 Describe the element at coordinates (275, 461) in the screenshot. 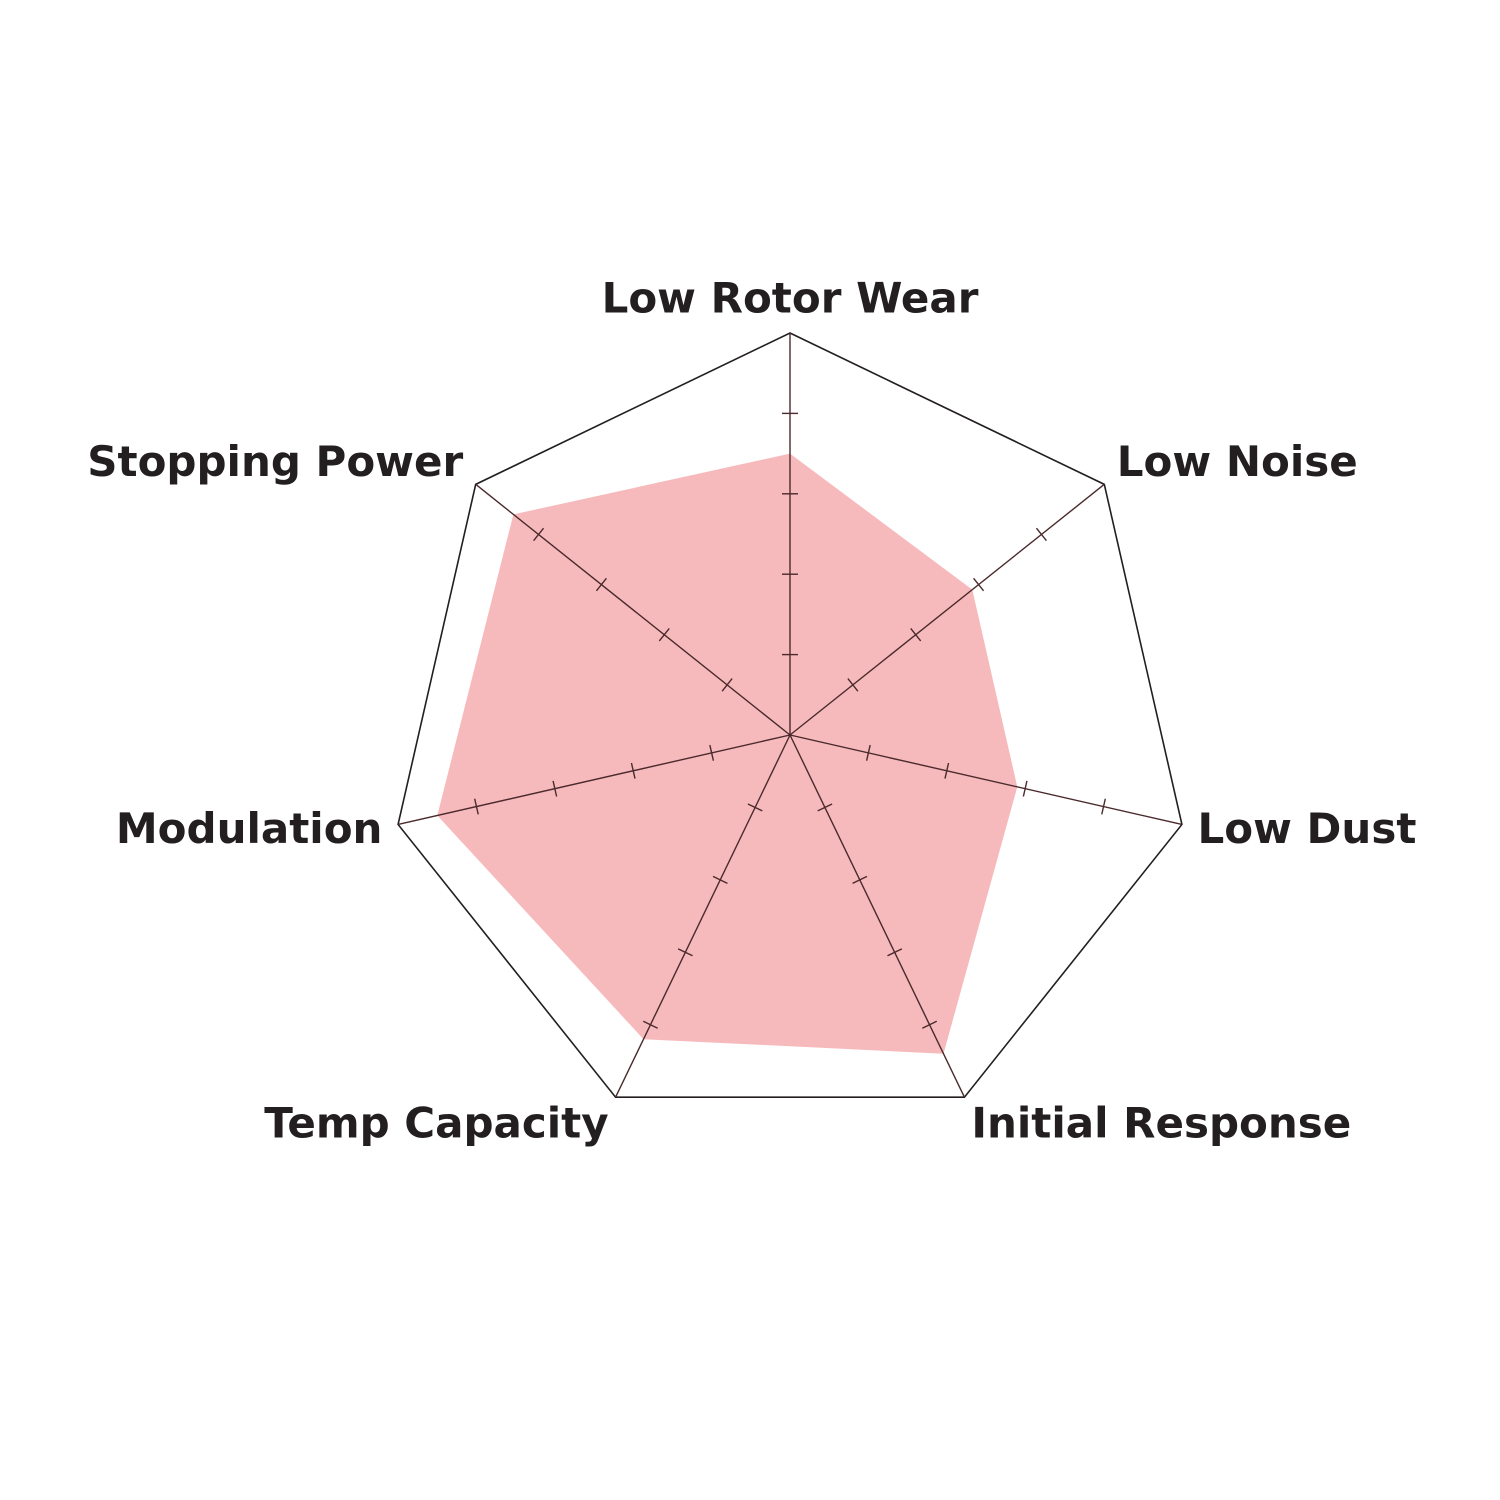

I see `axis-label: Stopping Power` at that location.